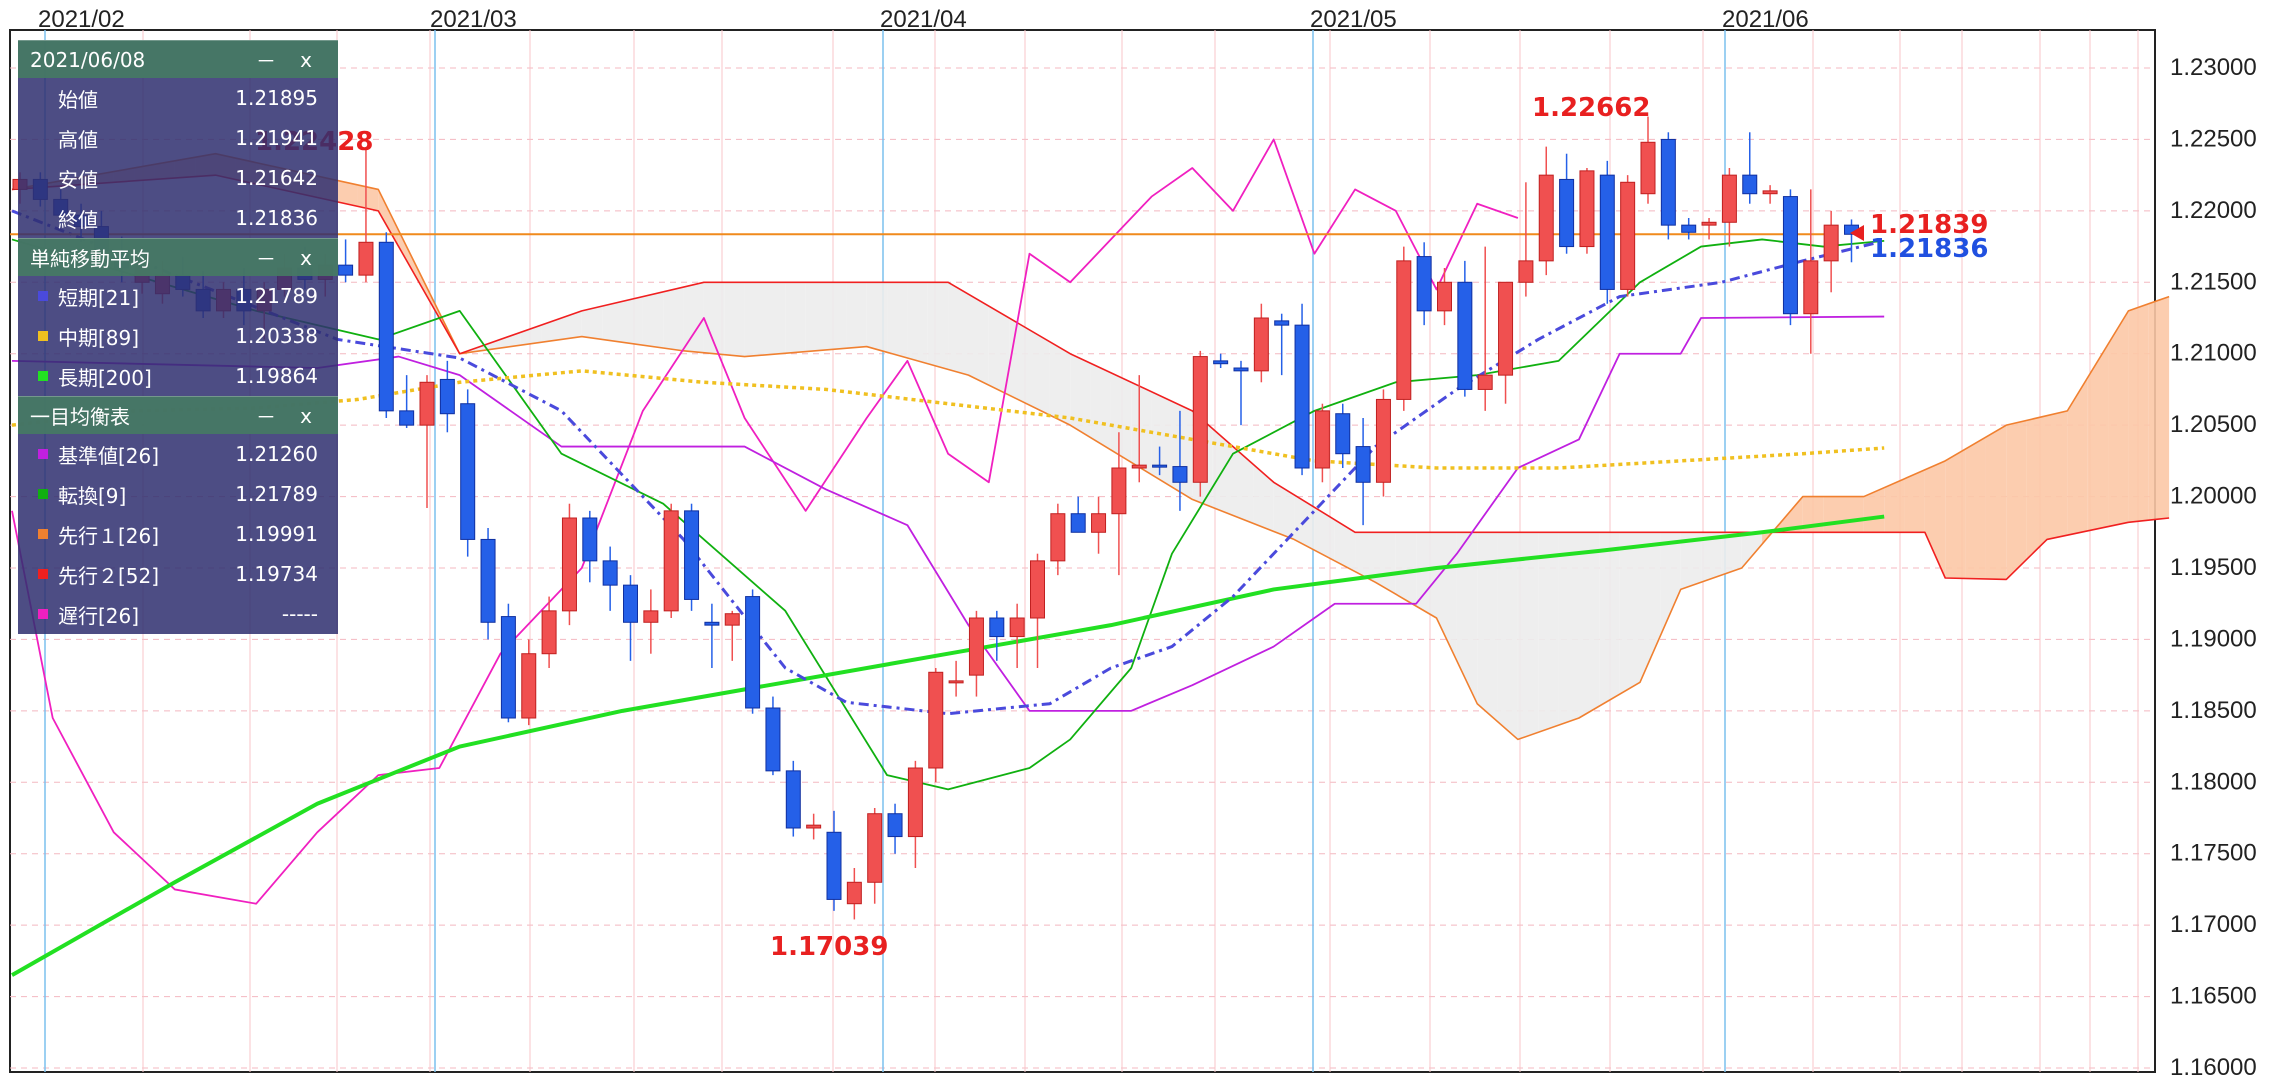 The width and height of the screenshot is (2288, 1080). I want to click on ichimoku-value: 1.19991, so click(276, 534).